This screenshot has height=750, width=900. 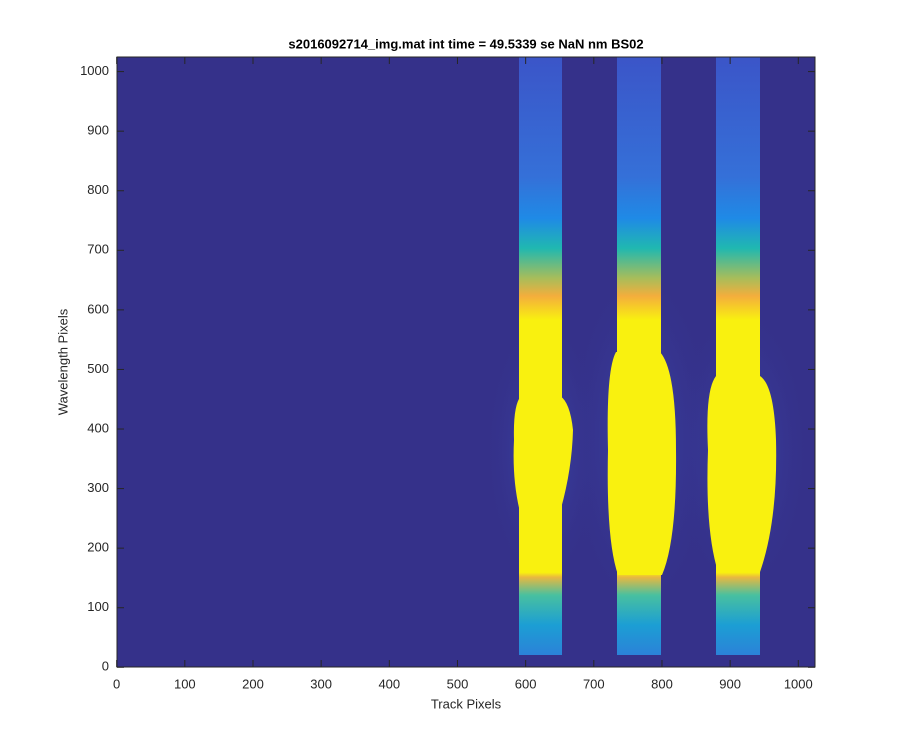 I want to click on x-tick-label: 400, so click(x=389, y=683).